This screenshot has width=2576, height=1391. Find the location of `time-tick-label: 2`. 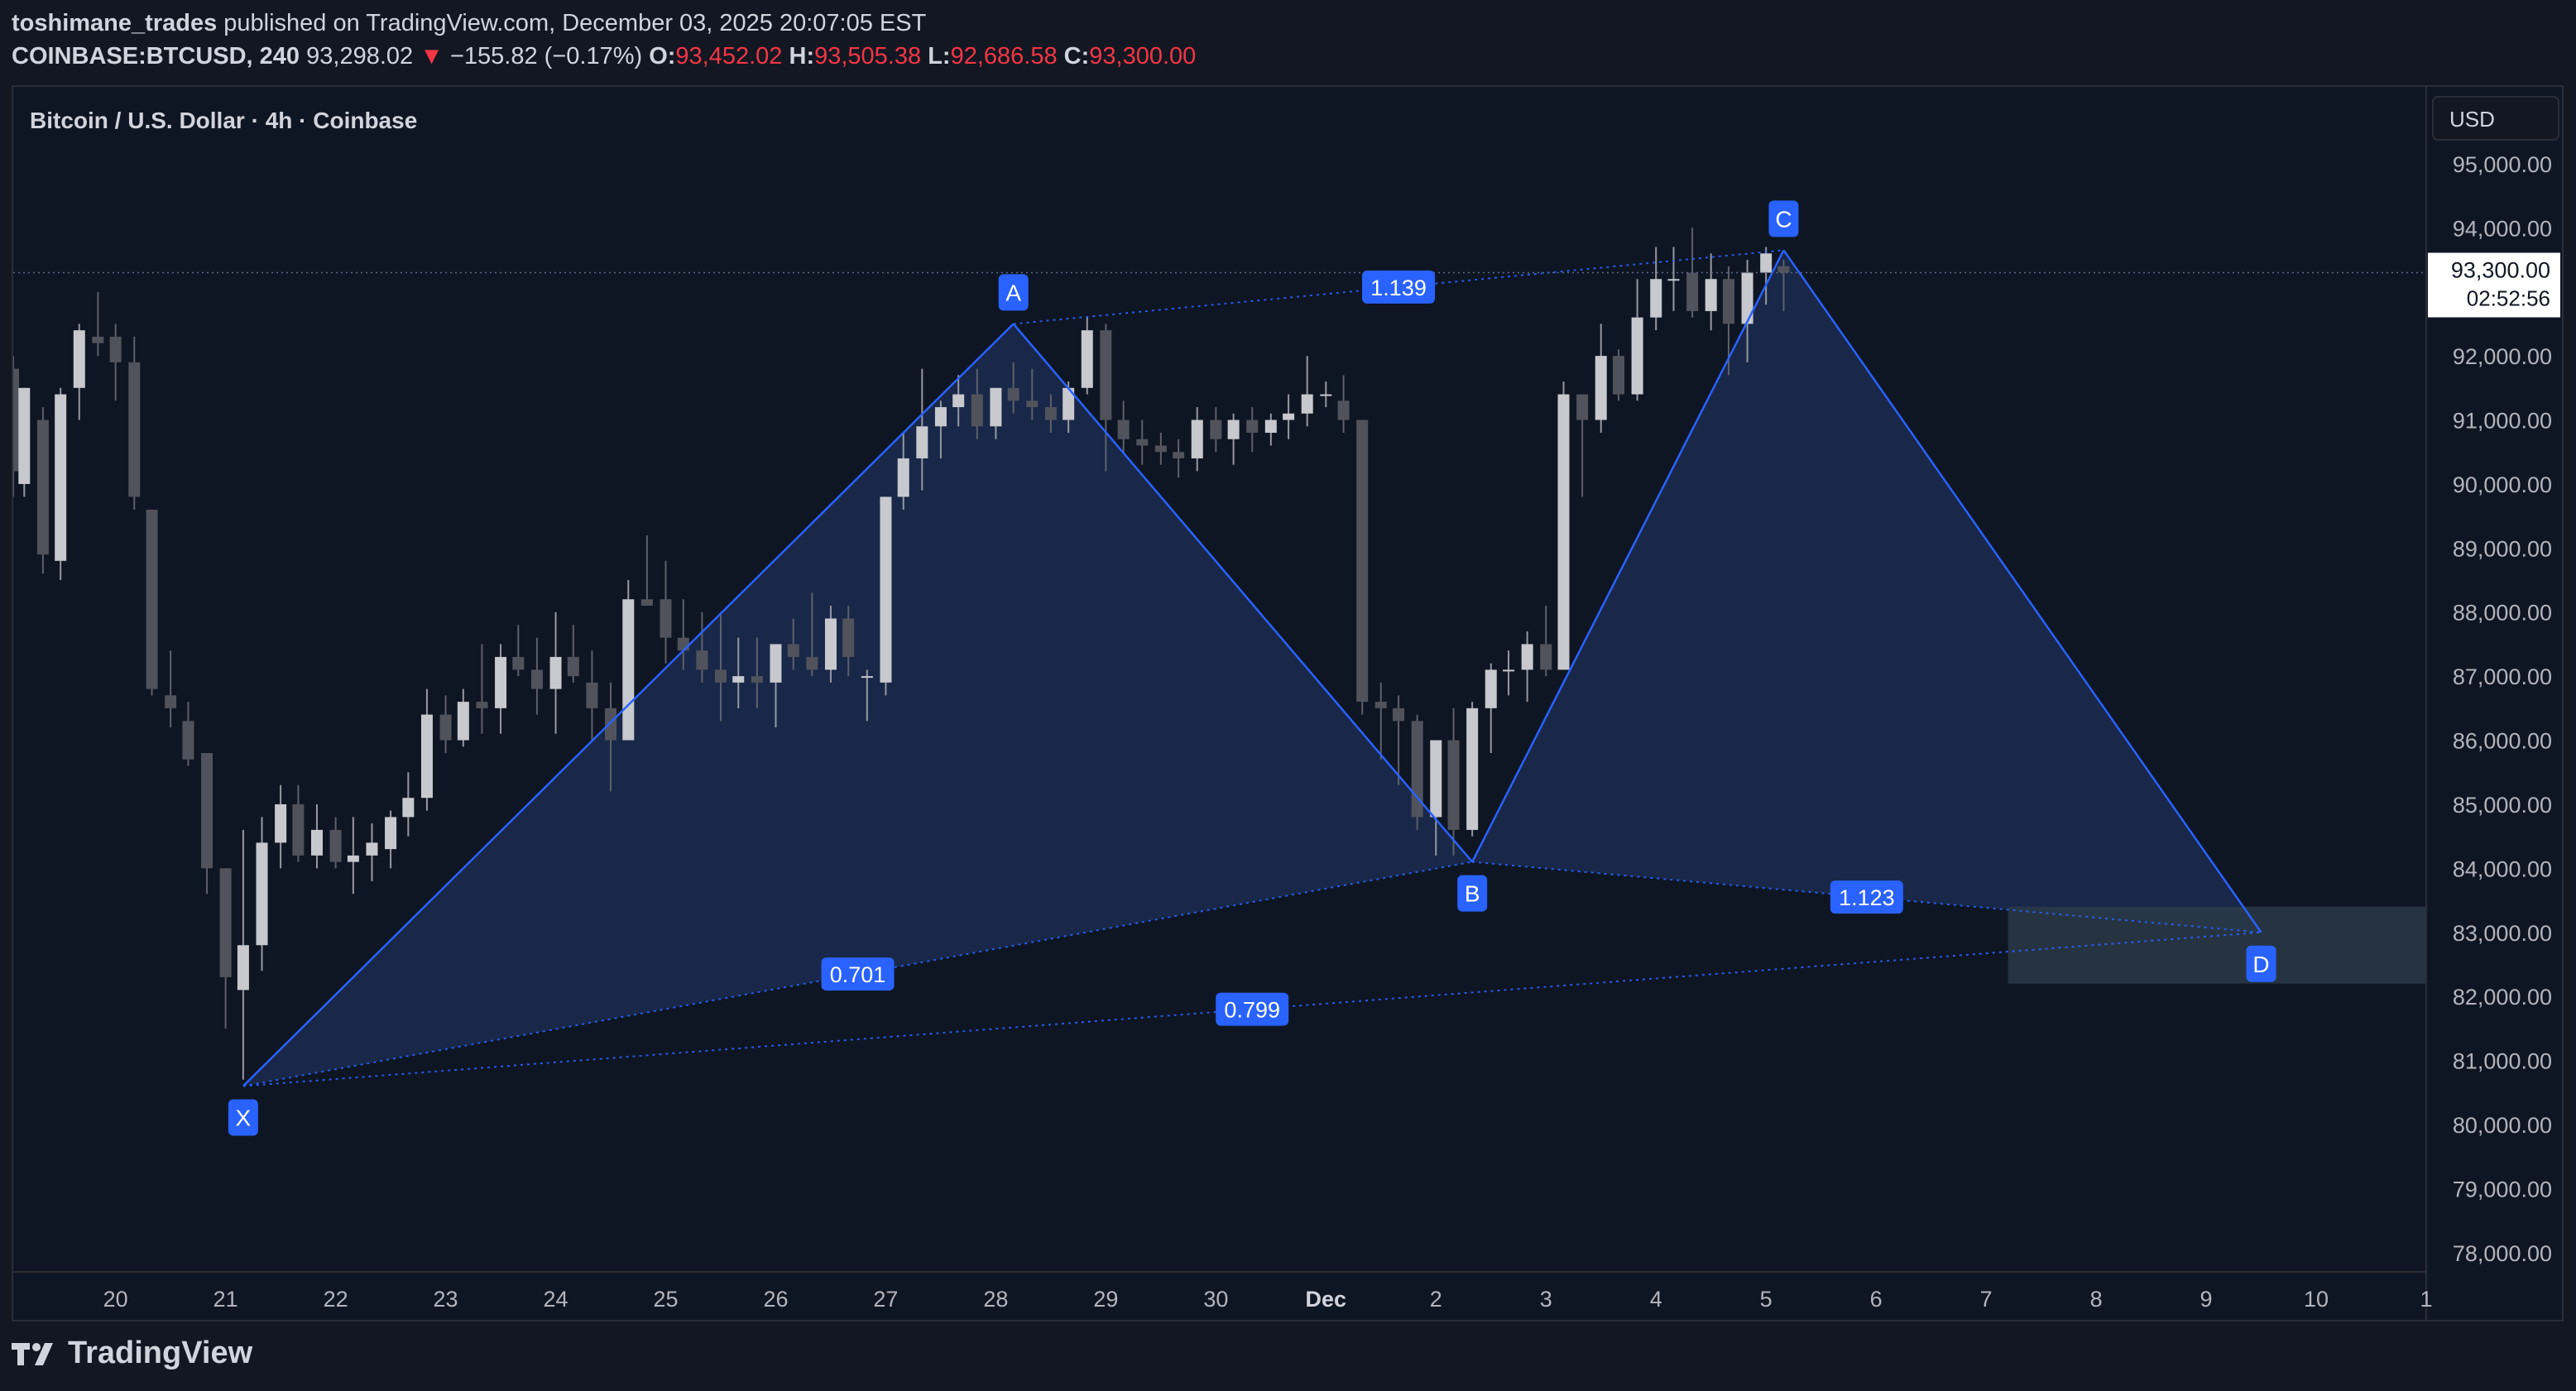

time-tick-label: 2 is located at coordinates (1436, 1299).